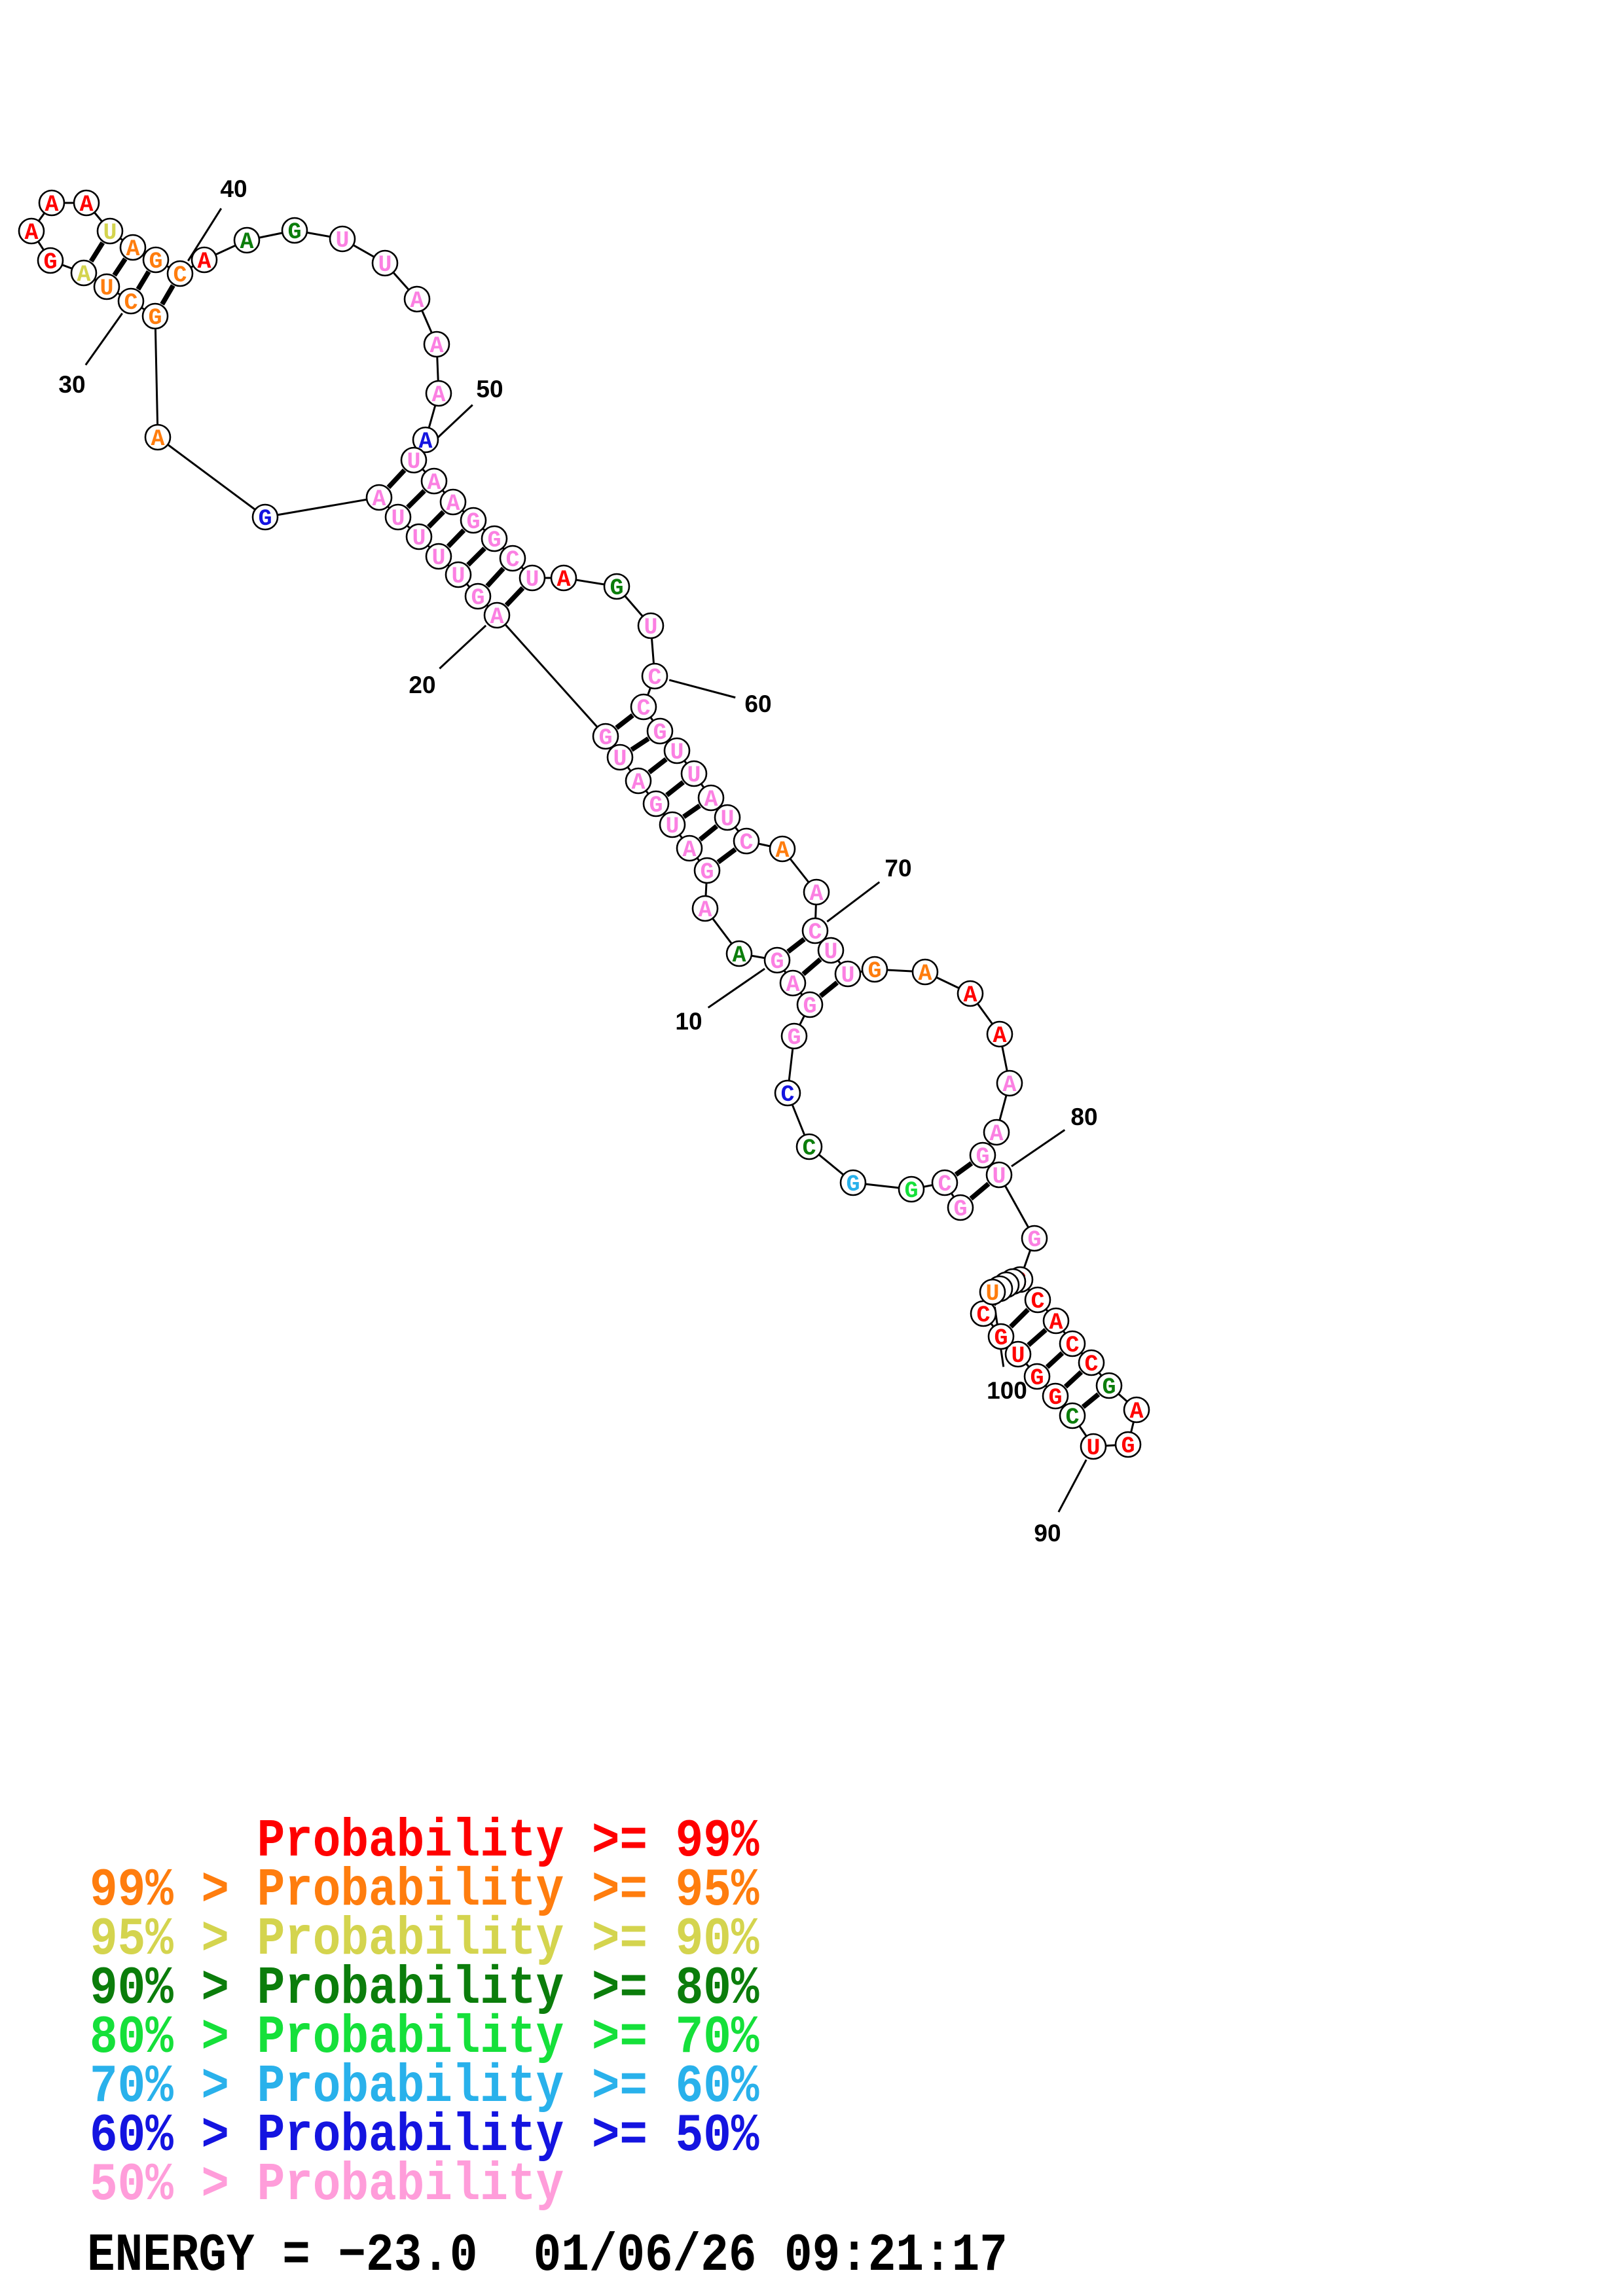  I want to click on sequence-number-label: 90, so click(1047, 1533).